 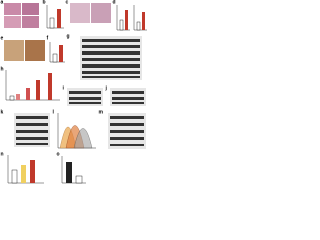 What do you see at coordinates (48, 39) in the screenshot?
I see `panel-label: f` at bounding box center [48, 39].